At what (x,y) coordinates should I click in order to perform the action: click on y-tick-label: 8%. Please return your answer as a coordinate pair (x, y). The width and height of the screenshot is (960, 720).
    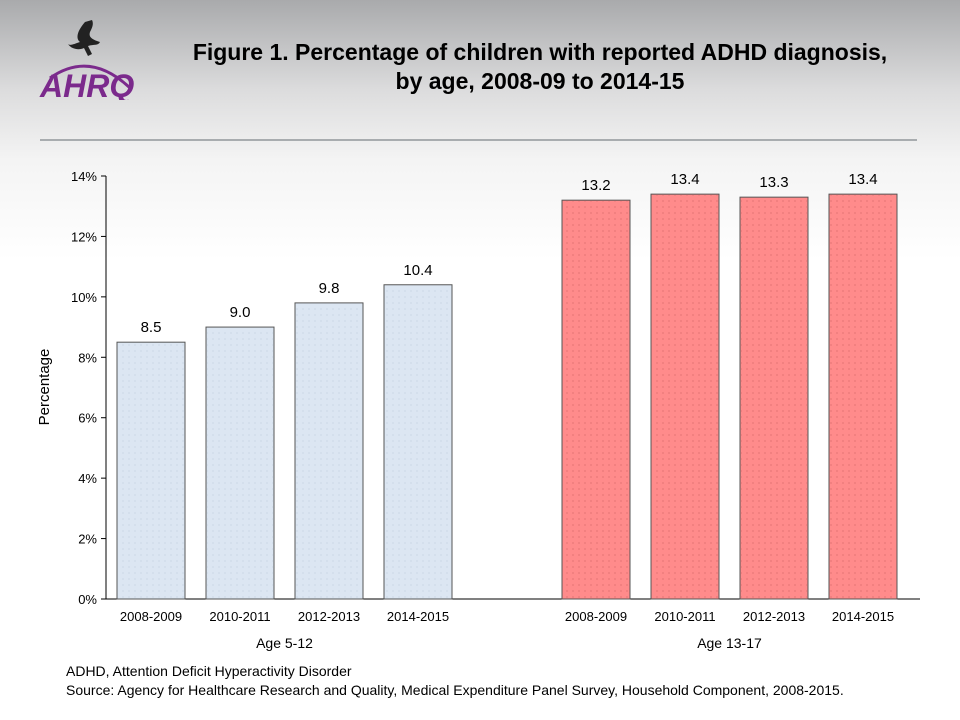
    Looking at the image, I should click on (87, 357).